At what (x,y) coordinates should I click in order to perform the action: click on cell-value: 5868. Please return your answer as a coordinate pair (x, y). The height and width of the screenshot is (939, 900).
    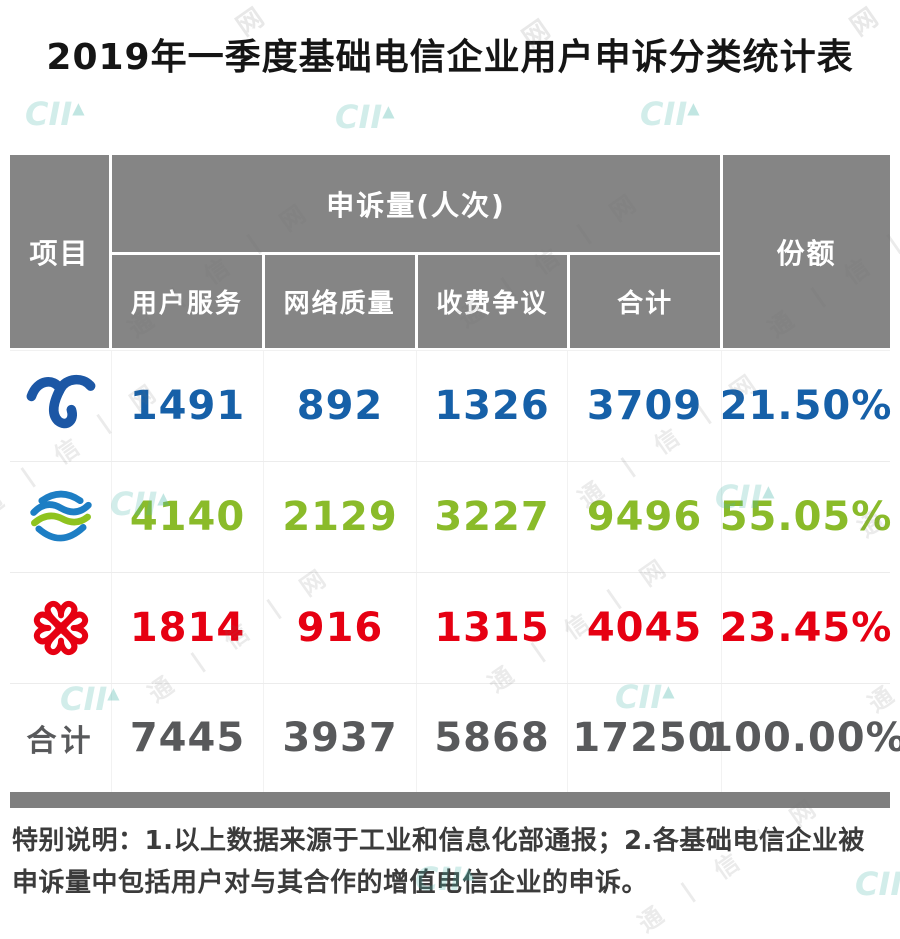
    Looking at the image, I should click on (492, 738).